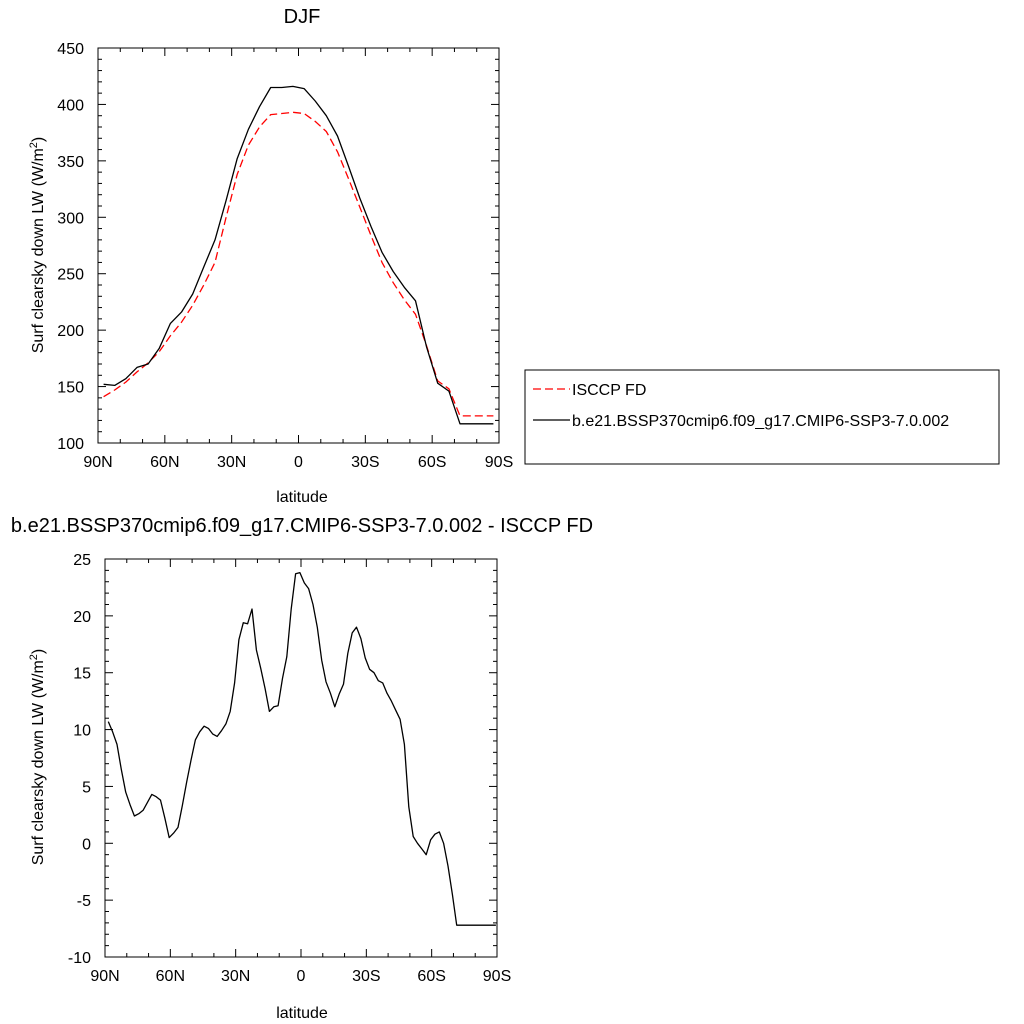 The image size is (1024, 1024). I want to click on top-x-tick-label: 30N, so click(231, 462).